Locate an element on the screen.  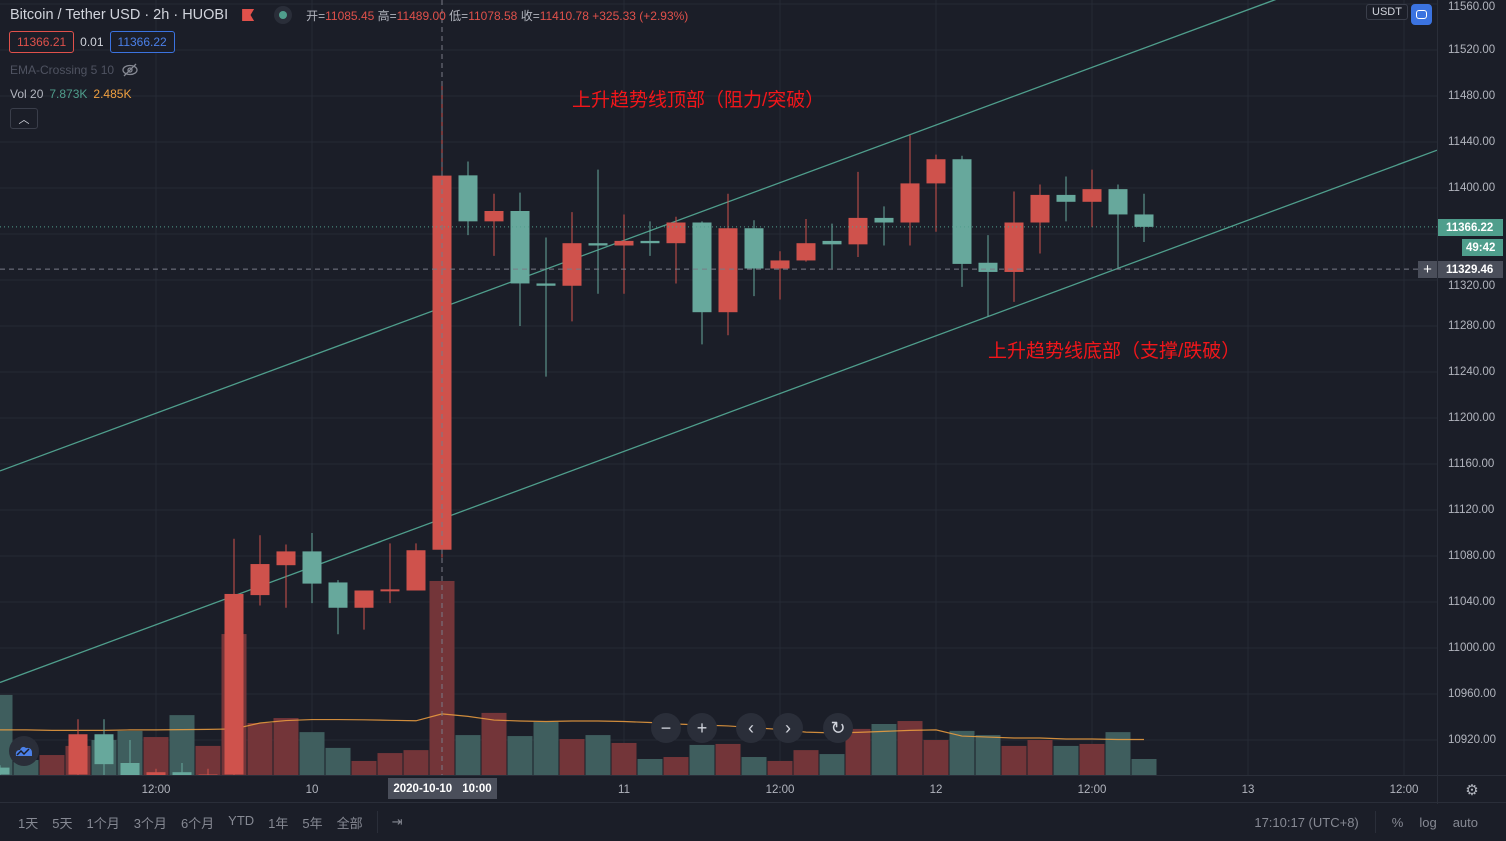
volume-value: 7.873K is located at coordinates (68, 94).